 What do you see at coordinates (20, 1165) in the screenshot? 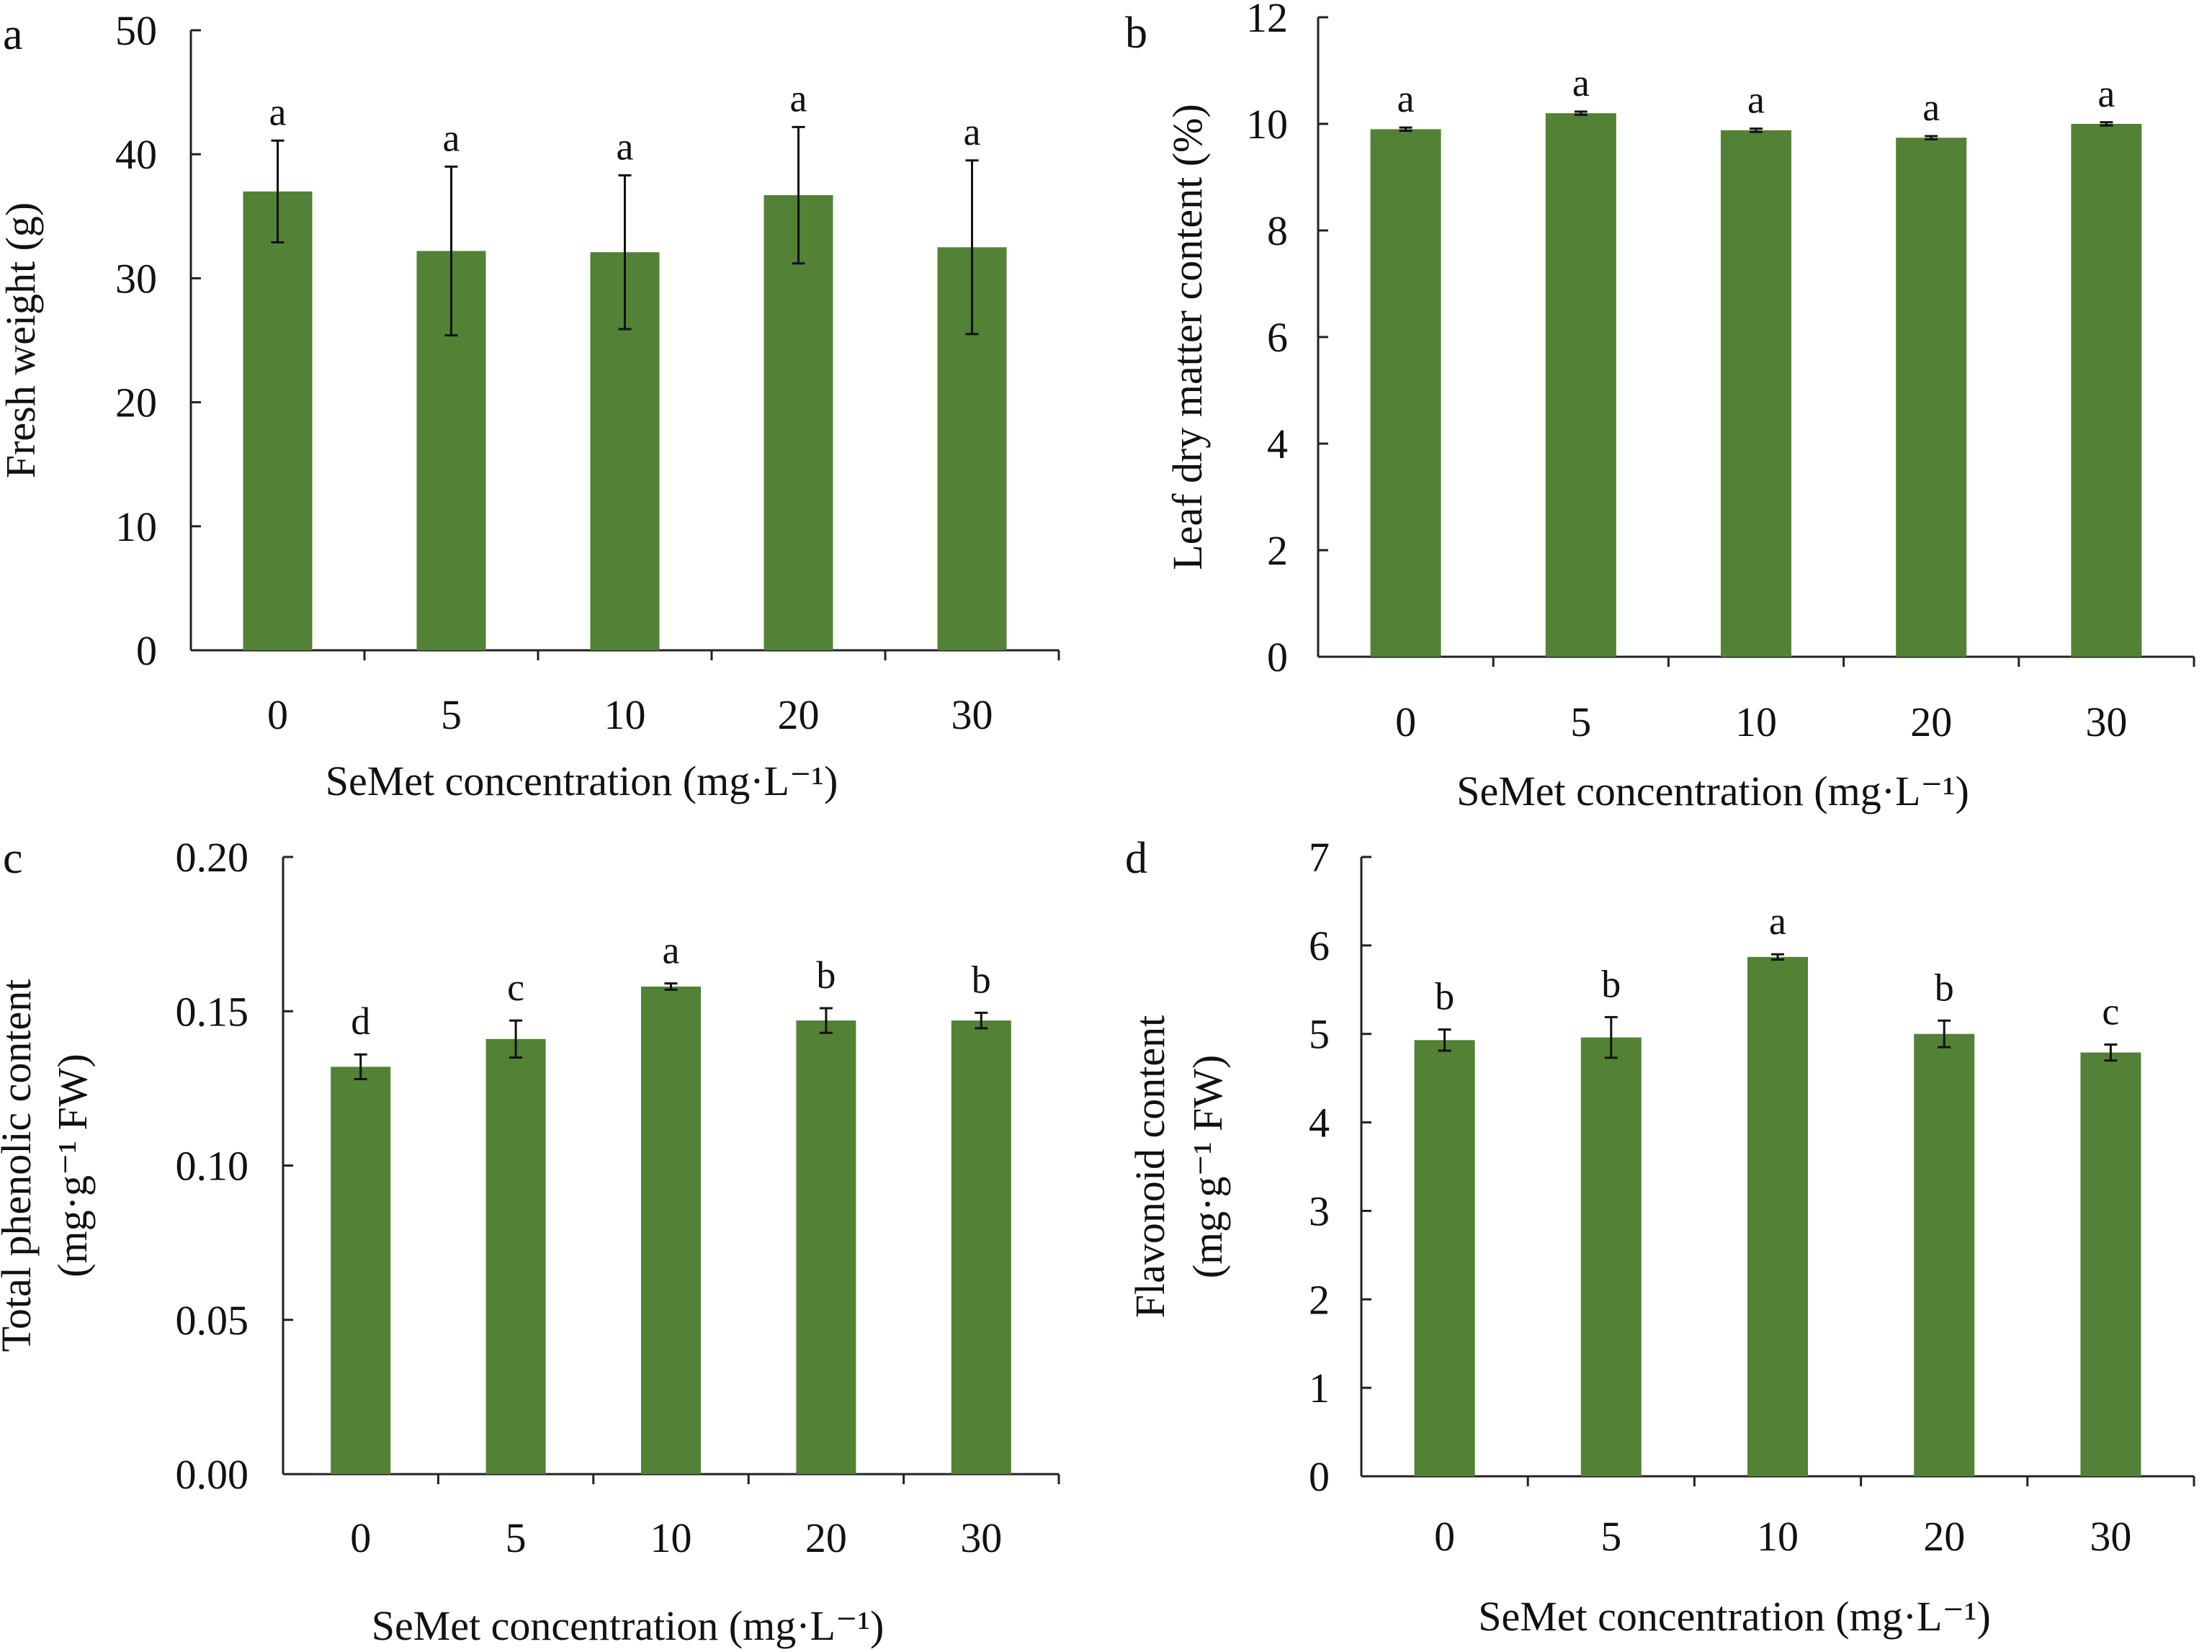
I see `y-axis-title: Total phenolic content` at bounding box center [20, 1165].